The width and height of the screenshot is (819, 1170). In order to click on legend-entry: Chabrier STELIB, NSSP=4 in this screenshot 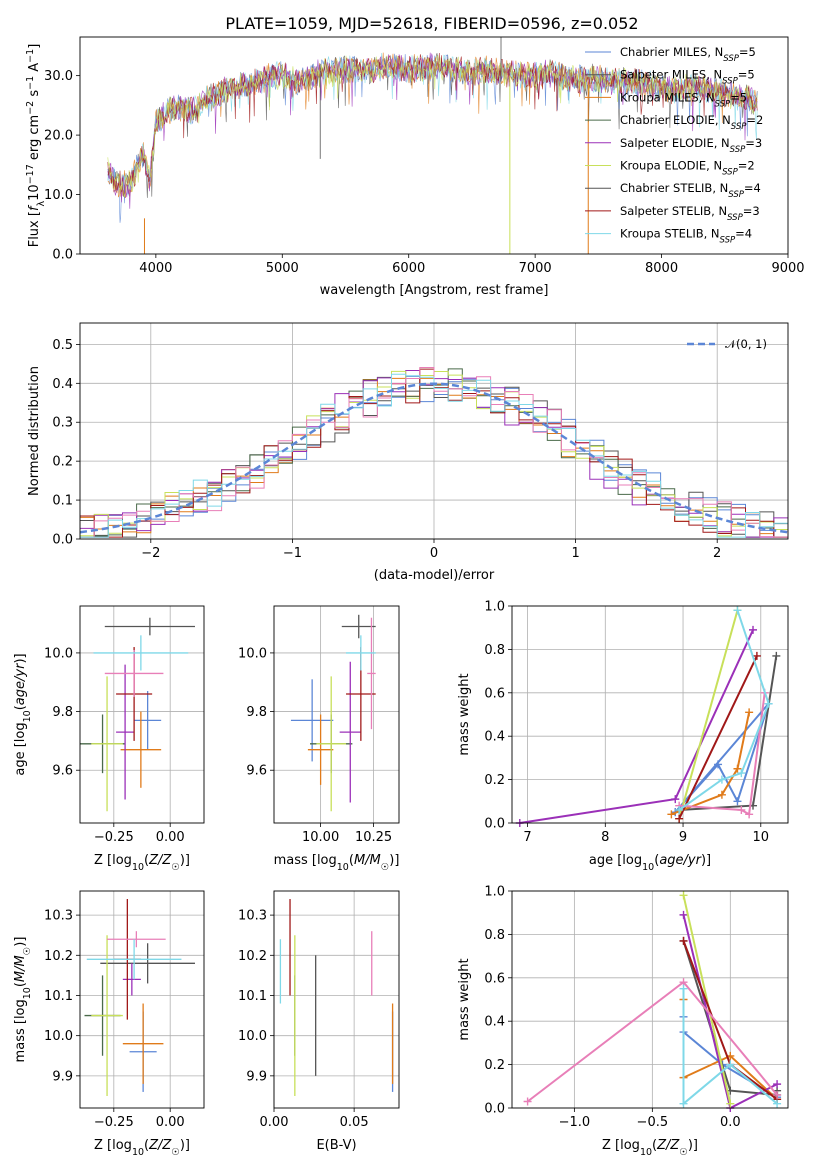, I will do `click(690, 190)`.